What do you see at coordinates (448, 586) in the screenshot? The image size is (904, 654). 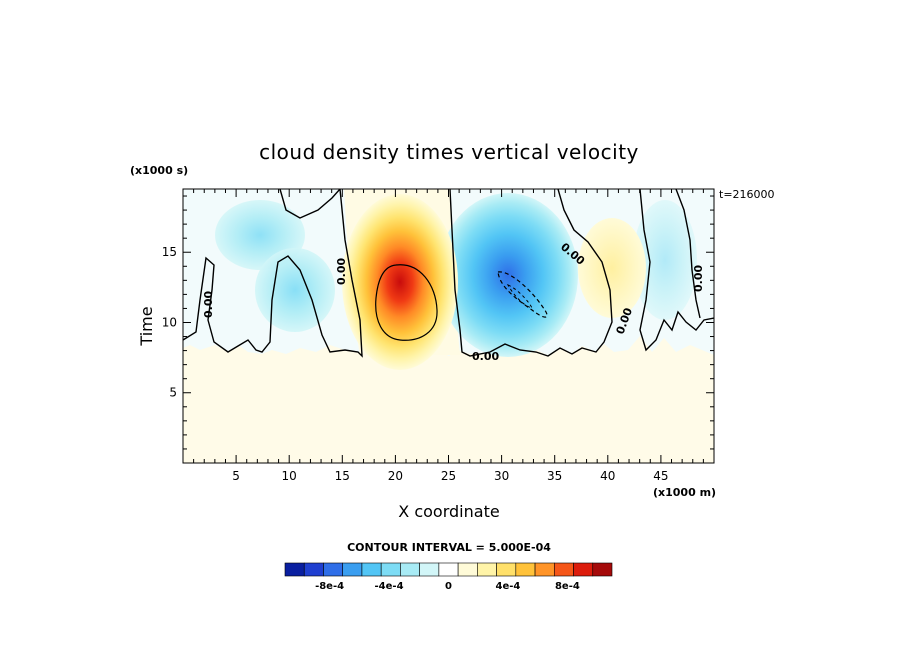 I see `colorbar-label: 0` at bounding box center [448, 586].